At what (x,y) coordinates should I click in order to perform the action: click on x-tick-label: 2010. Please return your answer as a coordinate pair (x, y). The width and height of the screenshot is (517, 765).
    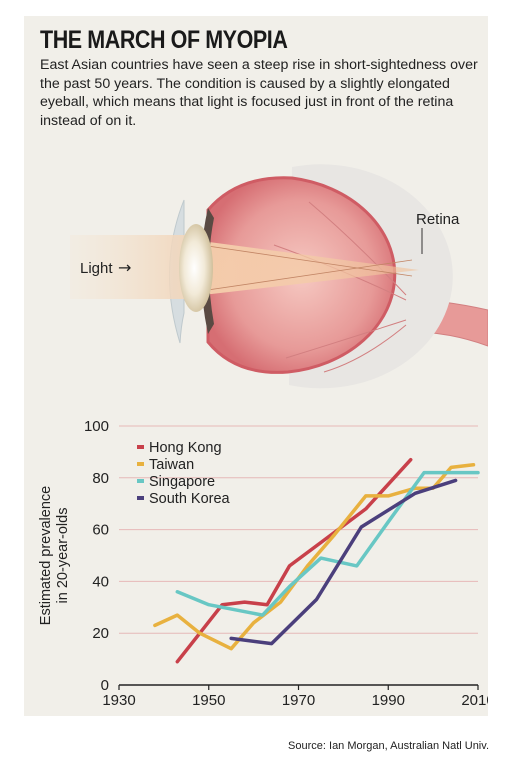
    Looking at the image, I should click on (474, 700).